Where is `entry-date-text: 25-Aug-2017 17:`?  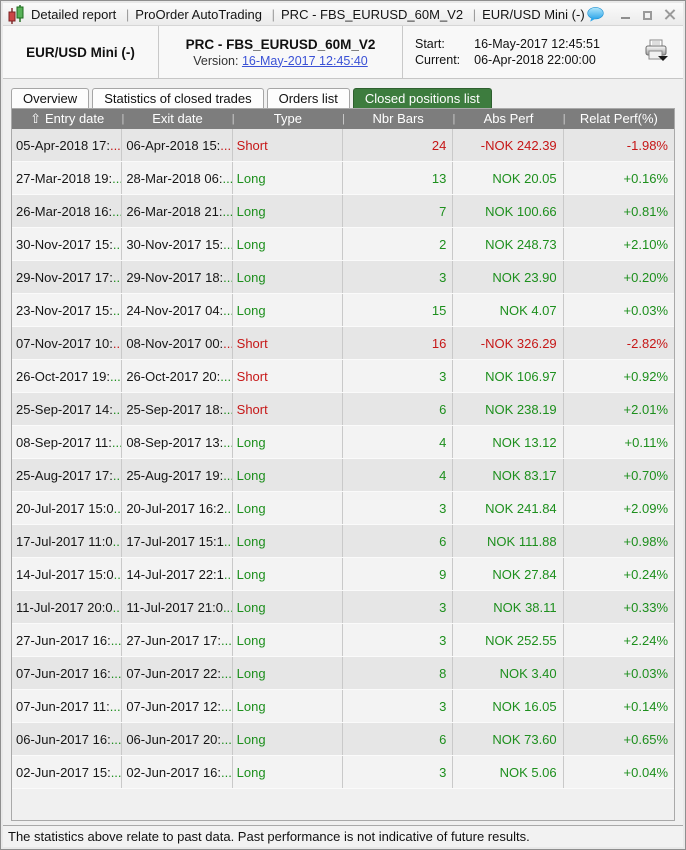 entry-date-text: 25-Aug-2017 17: is located at coordinates (64, 475).